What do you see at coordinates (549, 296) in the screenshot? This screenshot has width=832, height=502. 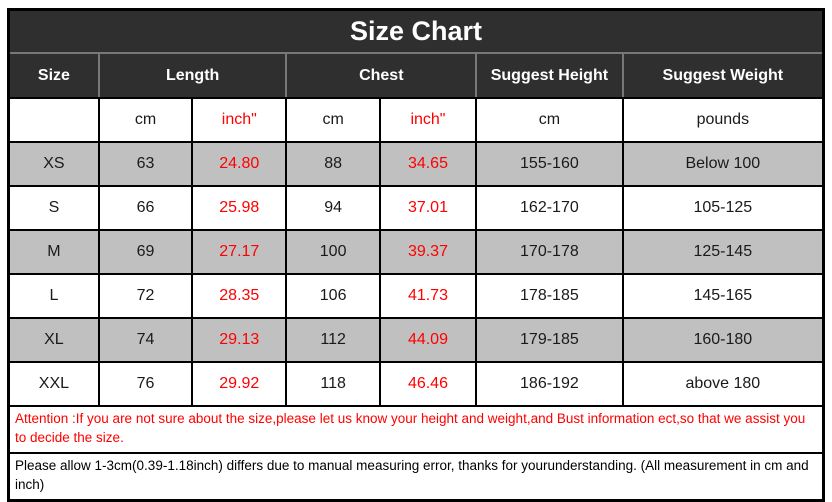 I see `height-cell: 178-185` at bounding box center [549, 296].